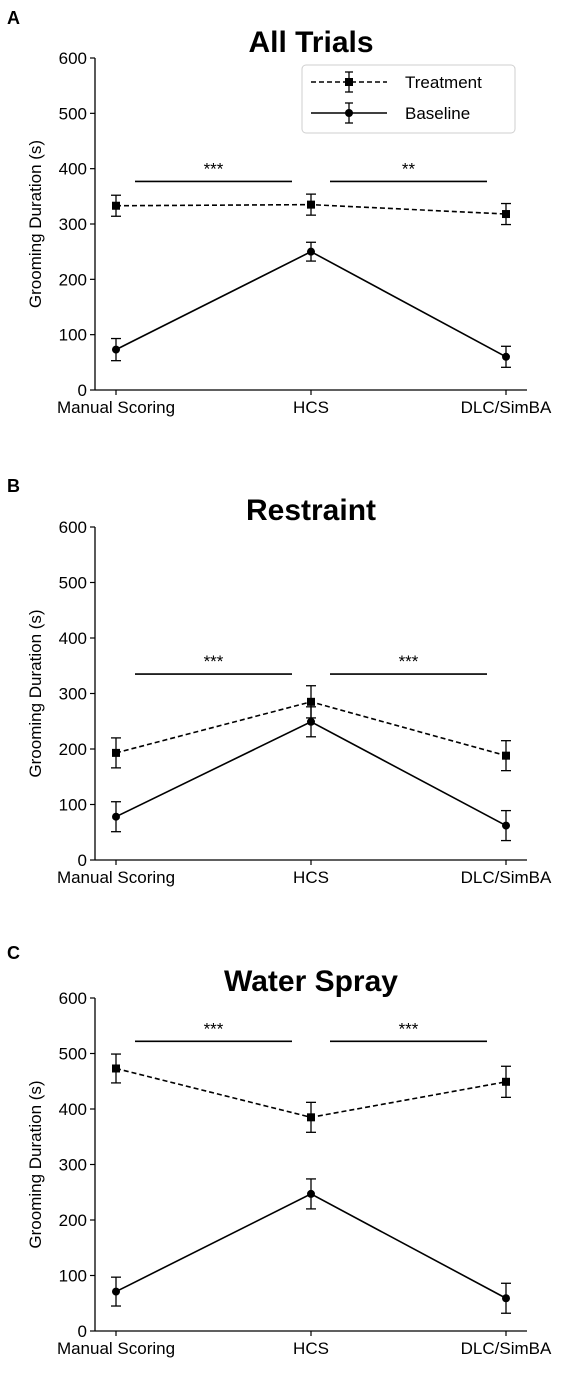 This screenshot has width=567, height=1375. Describe the element at coordinates (13, 953) in the screenshot. I see `panel-label-c: C` at that location.